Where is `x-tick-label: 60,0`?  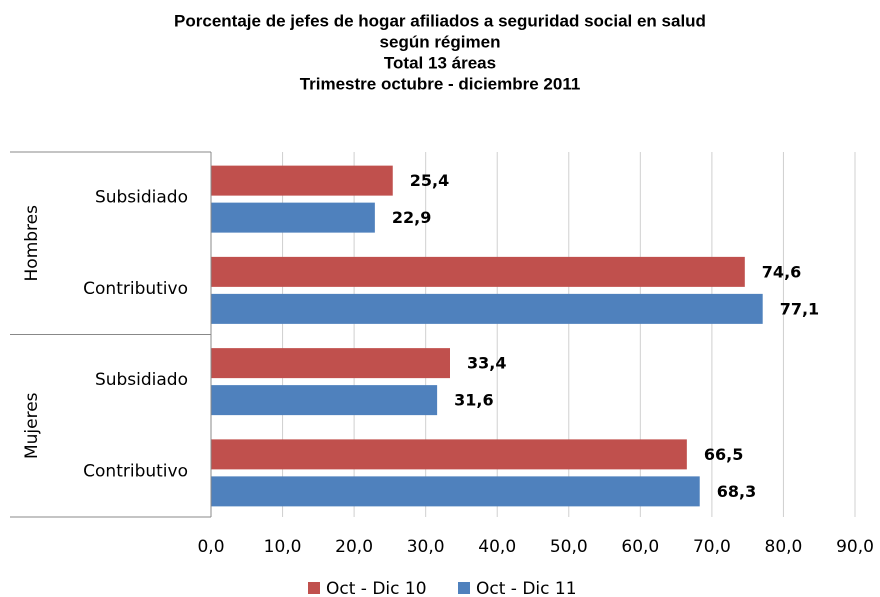 x-tick-label: 60,0 is located at coordinates (640, 547).